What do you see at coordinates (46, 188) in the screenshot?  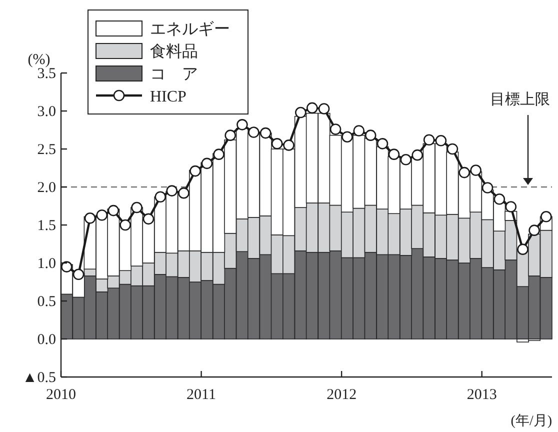 I see `y-tick-label: 2.0` at bounding box center [46, 188].